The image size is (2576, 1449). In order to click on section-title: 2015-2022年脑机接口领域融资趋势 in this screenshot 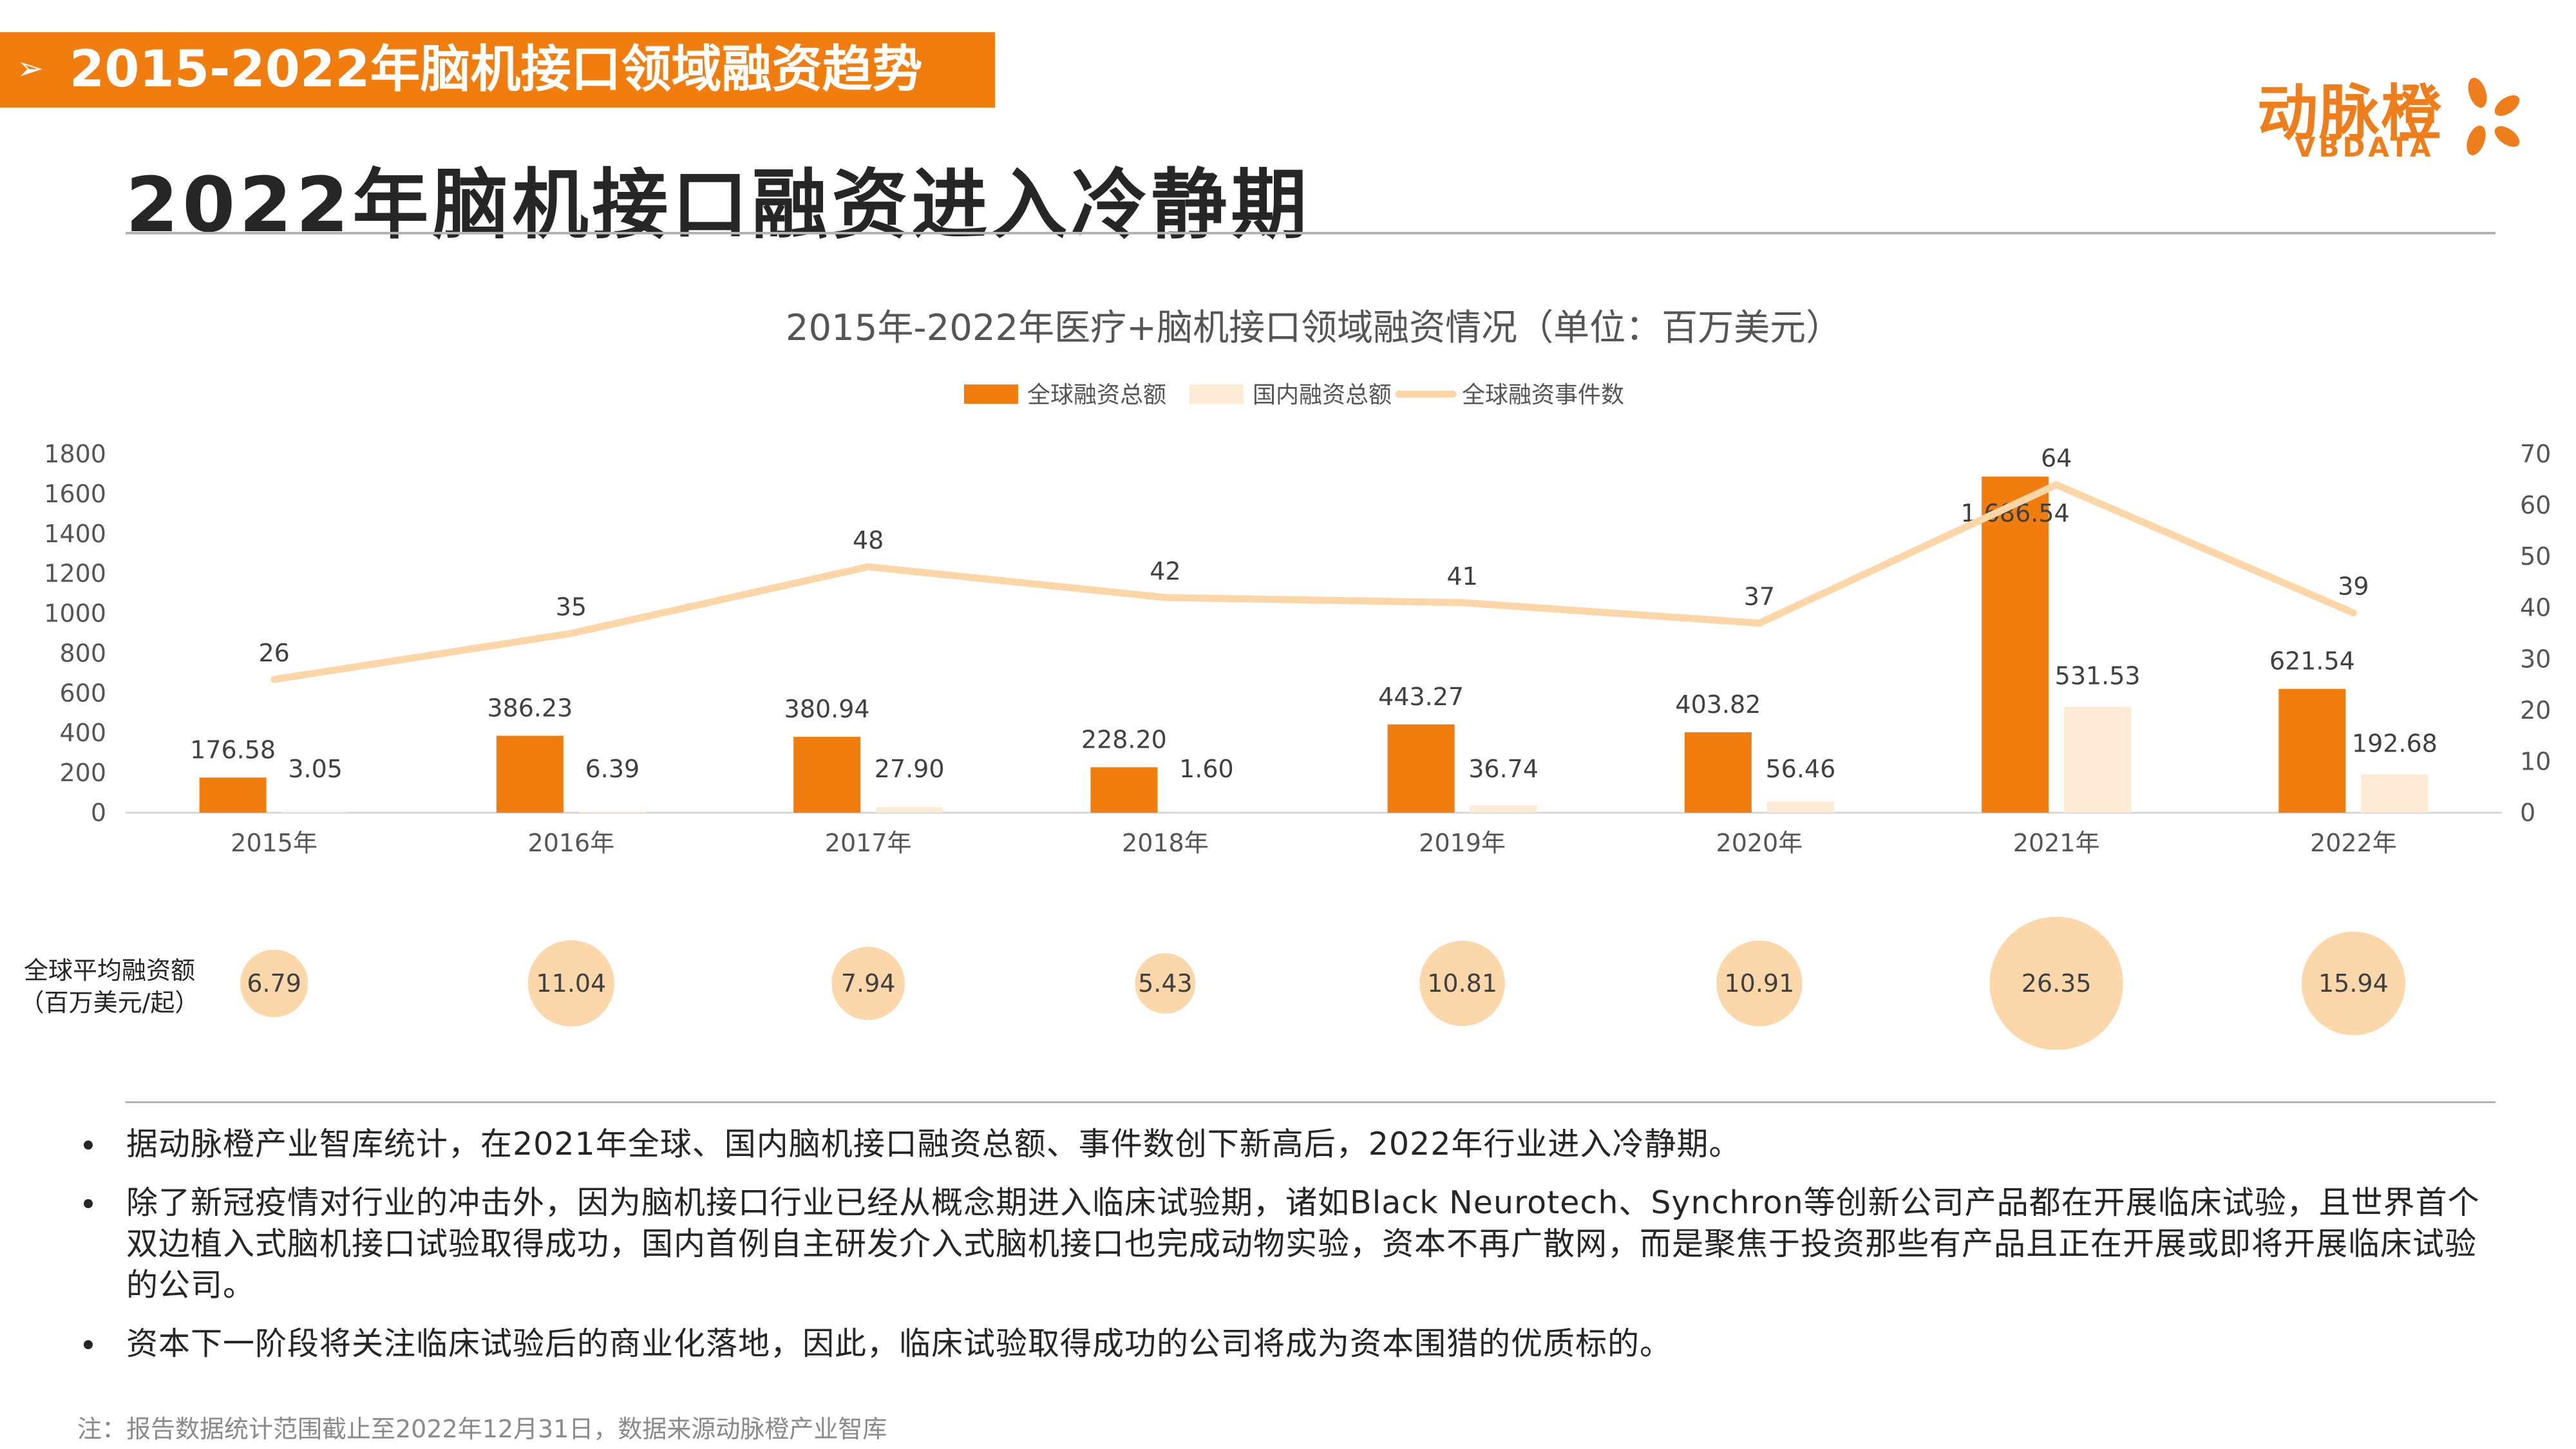, I will do `click(496, 70)`.